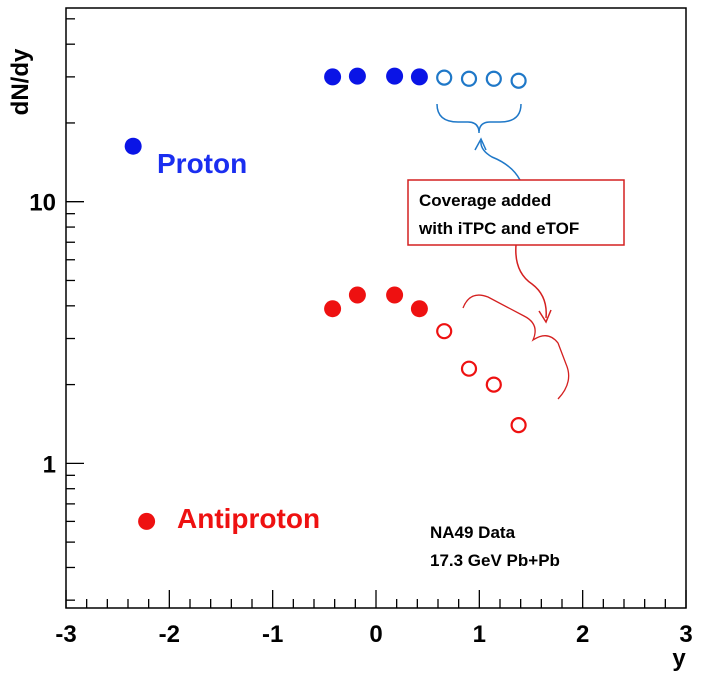  I want to click on x-tick-label: -3, so click(65, 634).